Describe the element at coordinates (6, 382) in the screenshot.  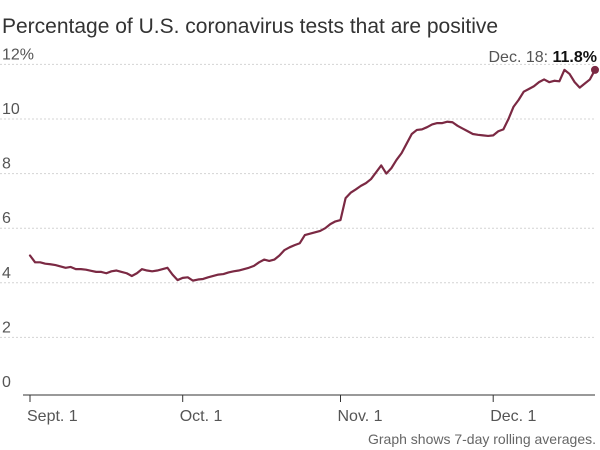
I see `y-tick-label: 0` at that location.